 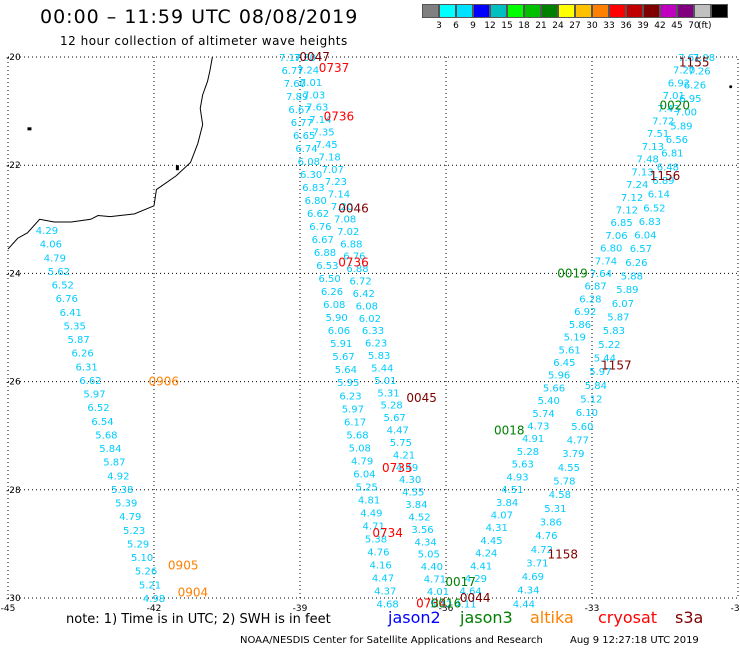 What do you see at coordinates (341, 344) in the screenshot?
I see `wave-height-value: 5.91` at bounding box center [341, 344].